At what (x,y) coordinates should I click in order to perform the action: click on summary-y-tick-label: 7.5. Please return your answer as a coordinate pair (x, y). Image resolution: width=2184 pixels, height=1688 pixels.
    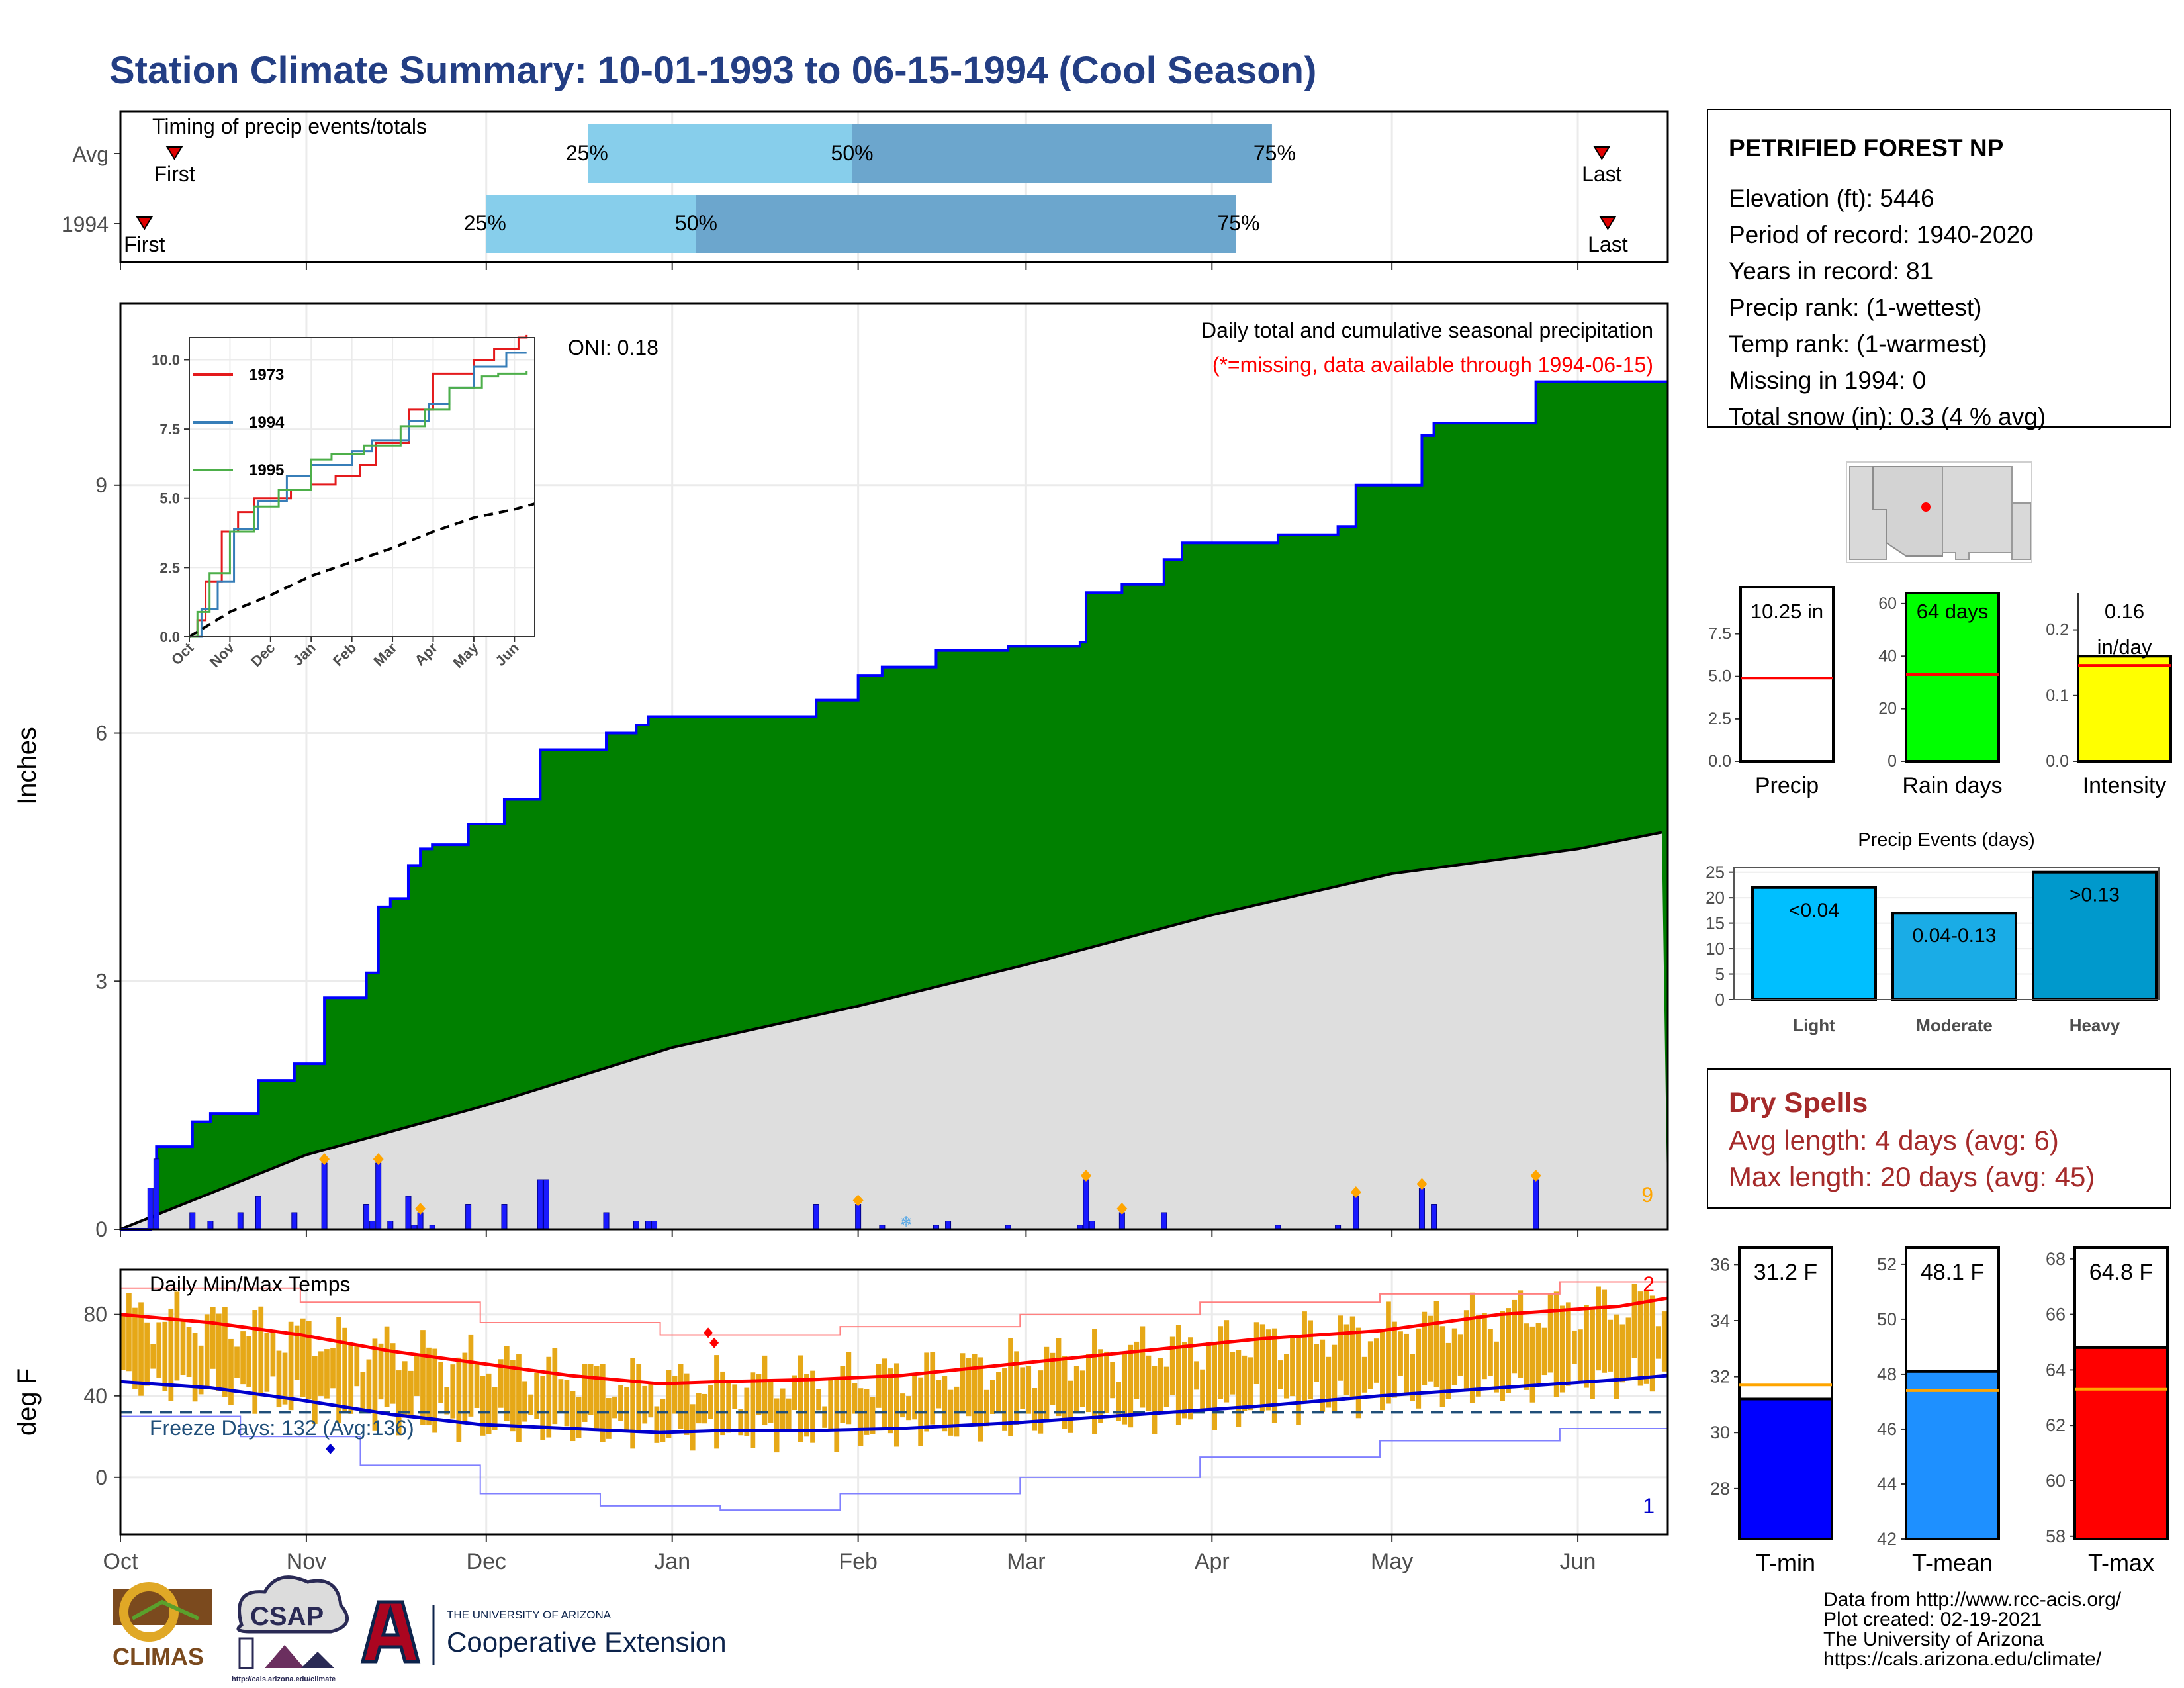
    Looking at the image, I should click on (1720, 634).